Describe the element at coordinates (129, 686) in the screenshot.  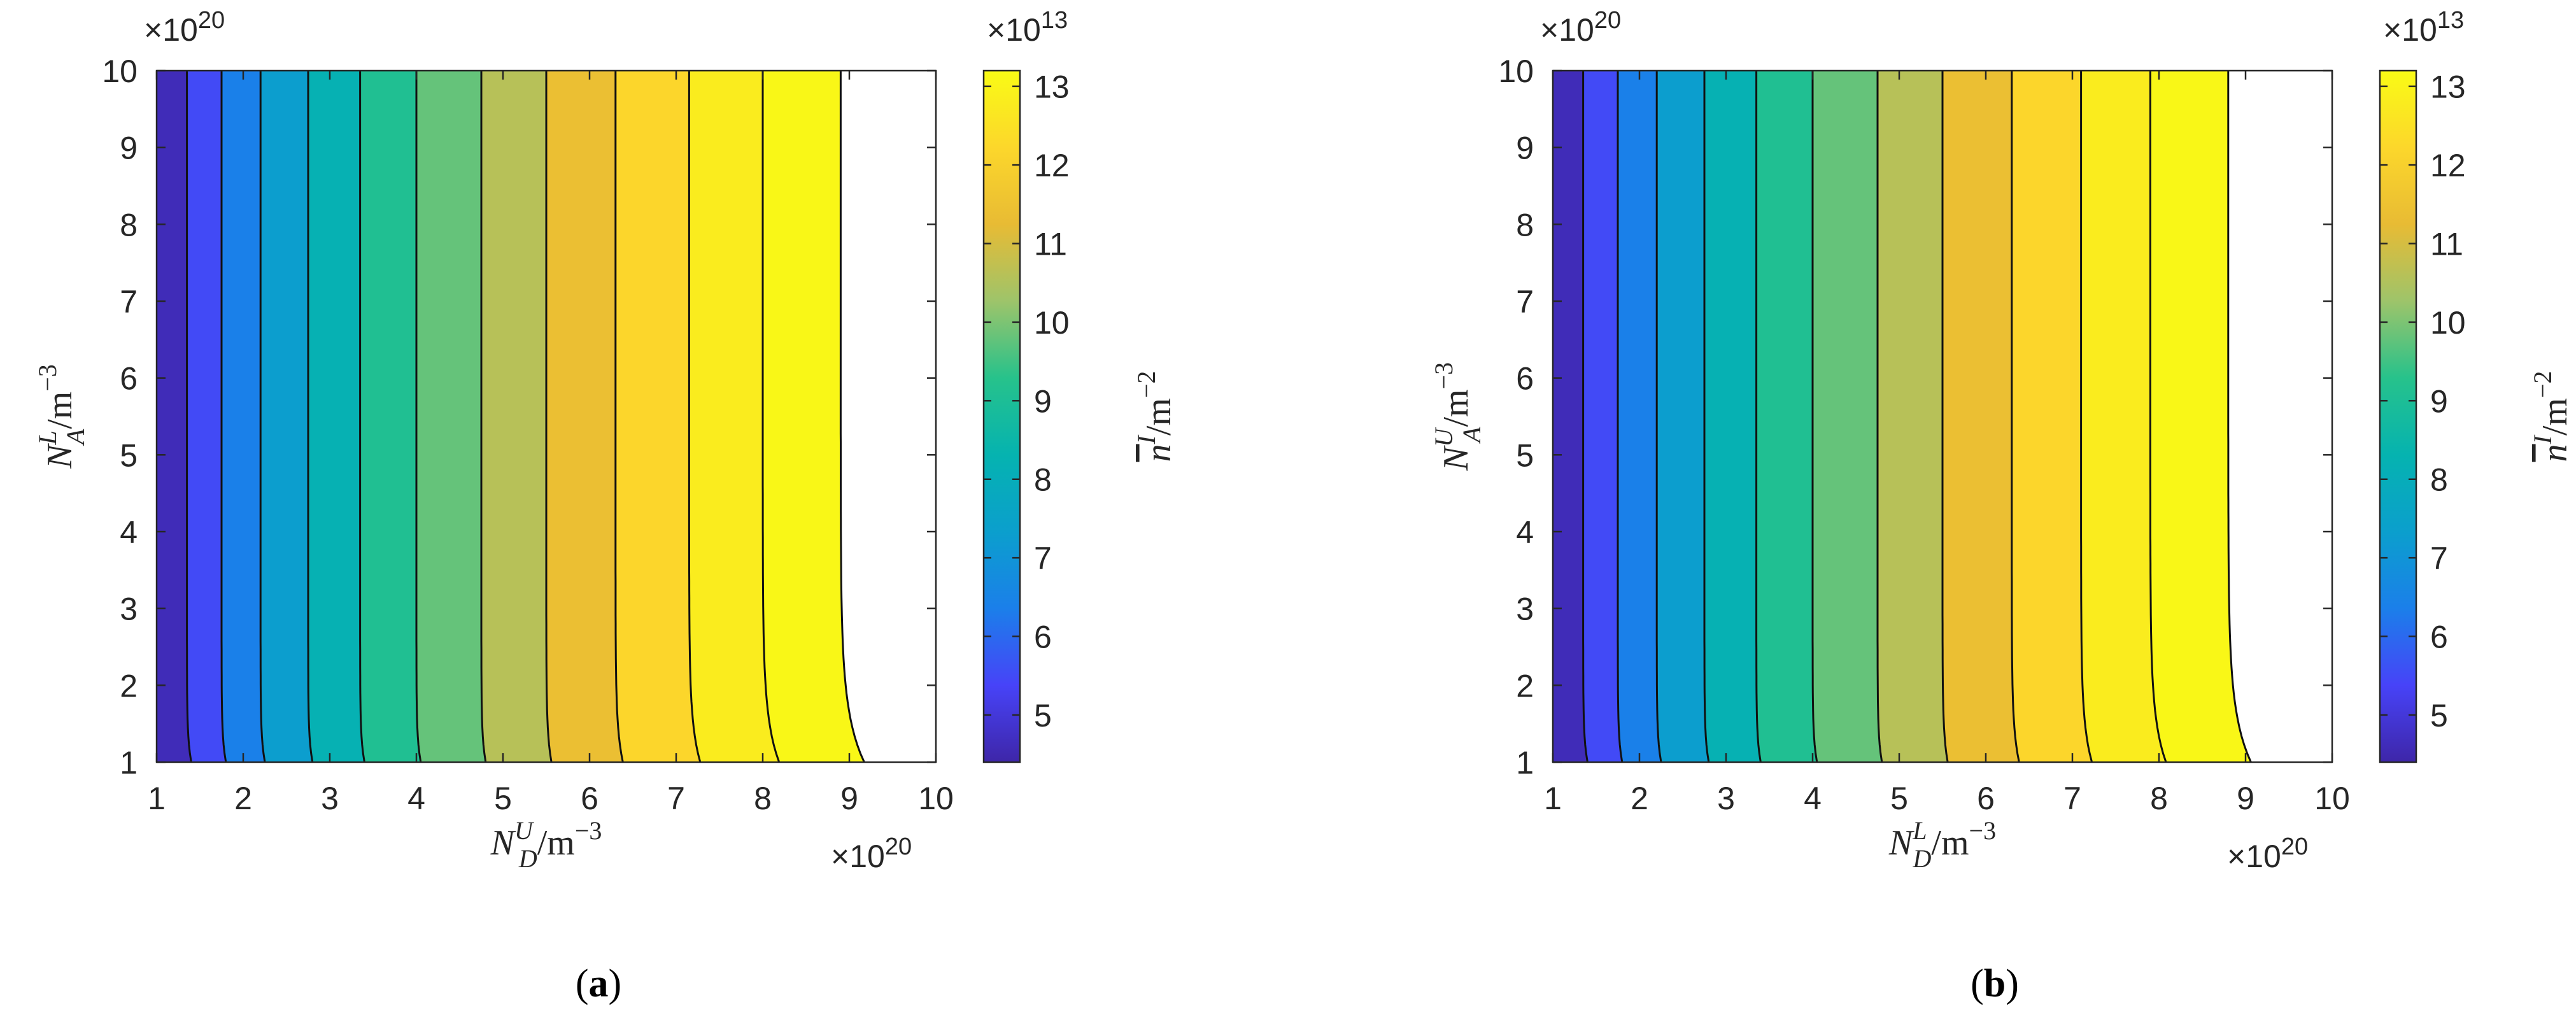
I see `y-tick-label: 2` at that location.